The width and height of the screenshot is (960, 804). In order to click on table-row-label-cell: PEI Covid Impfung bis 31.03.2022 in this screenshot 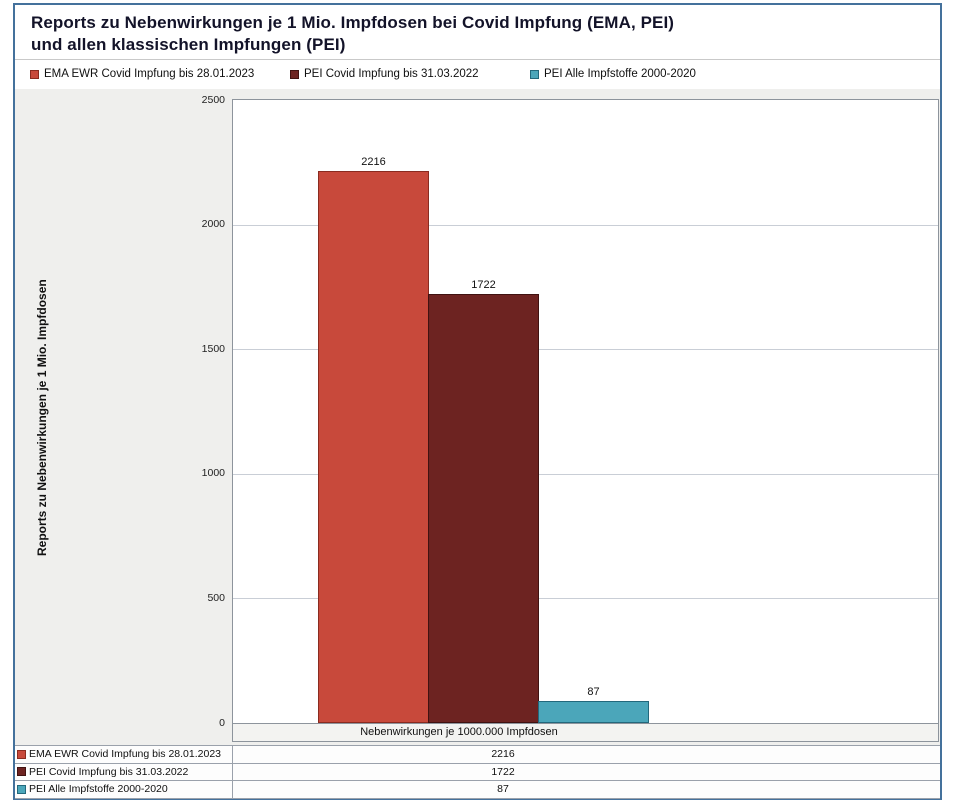, I will do `click(124, 772)`.